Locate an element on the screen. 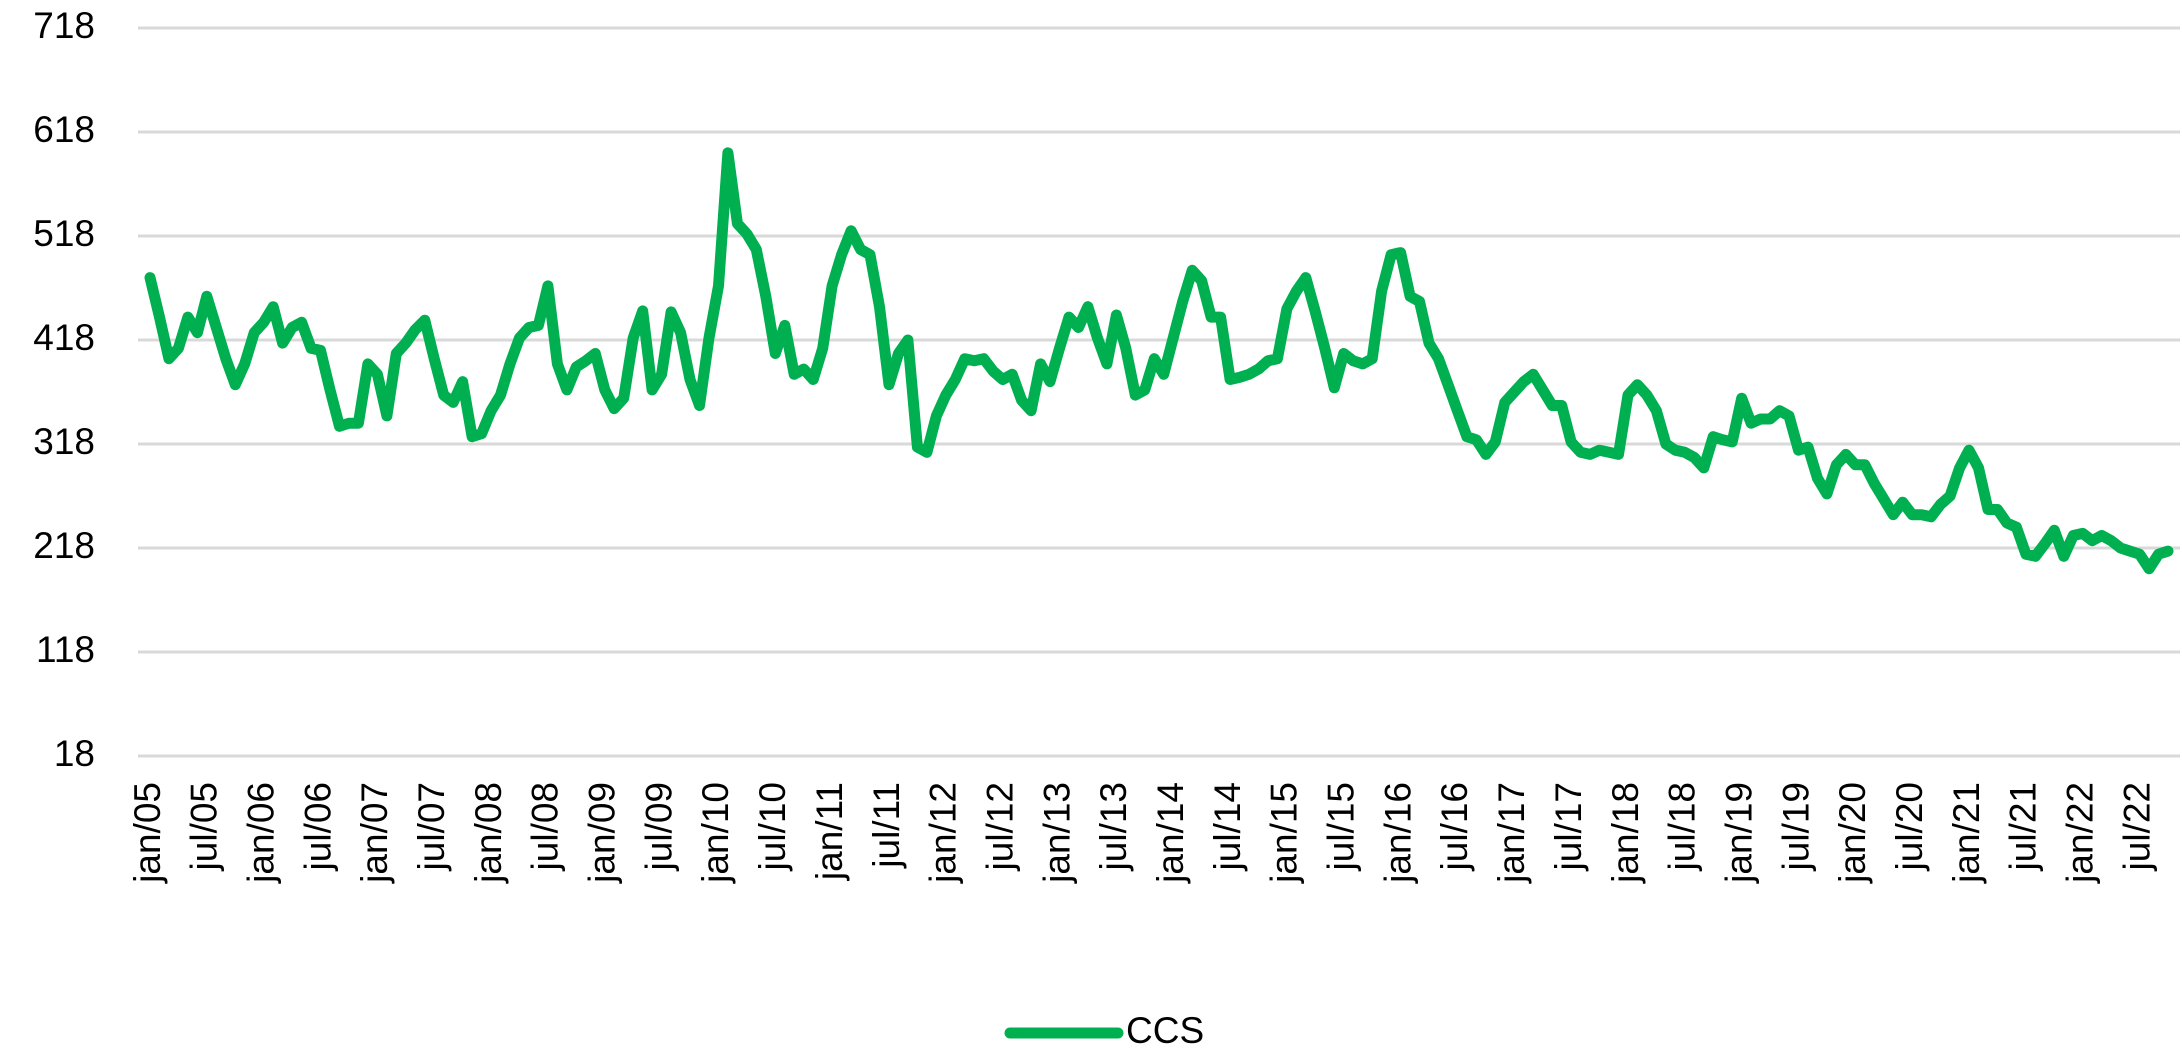 Image resolution: width=2183 pixels, height=1055 pixels. x-tick-label: jul/16 is located at coordinates (1454, 826).